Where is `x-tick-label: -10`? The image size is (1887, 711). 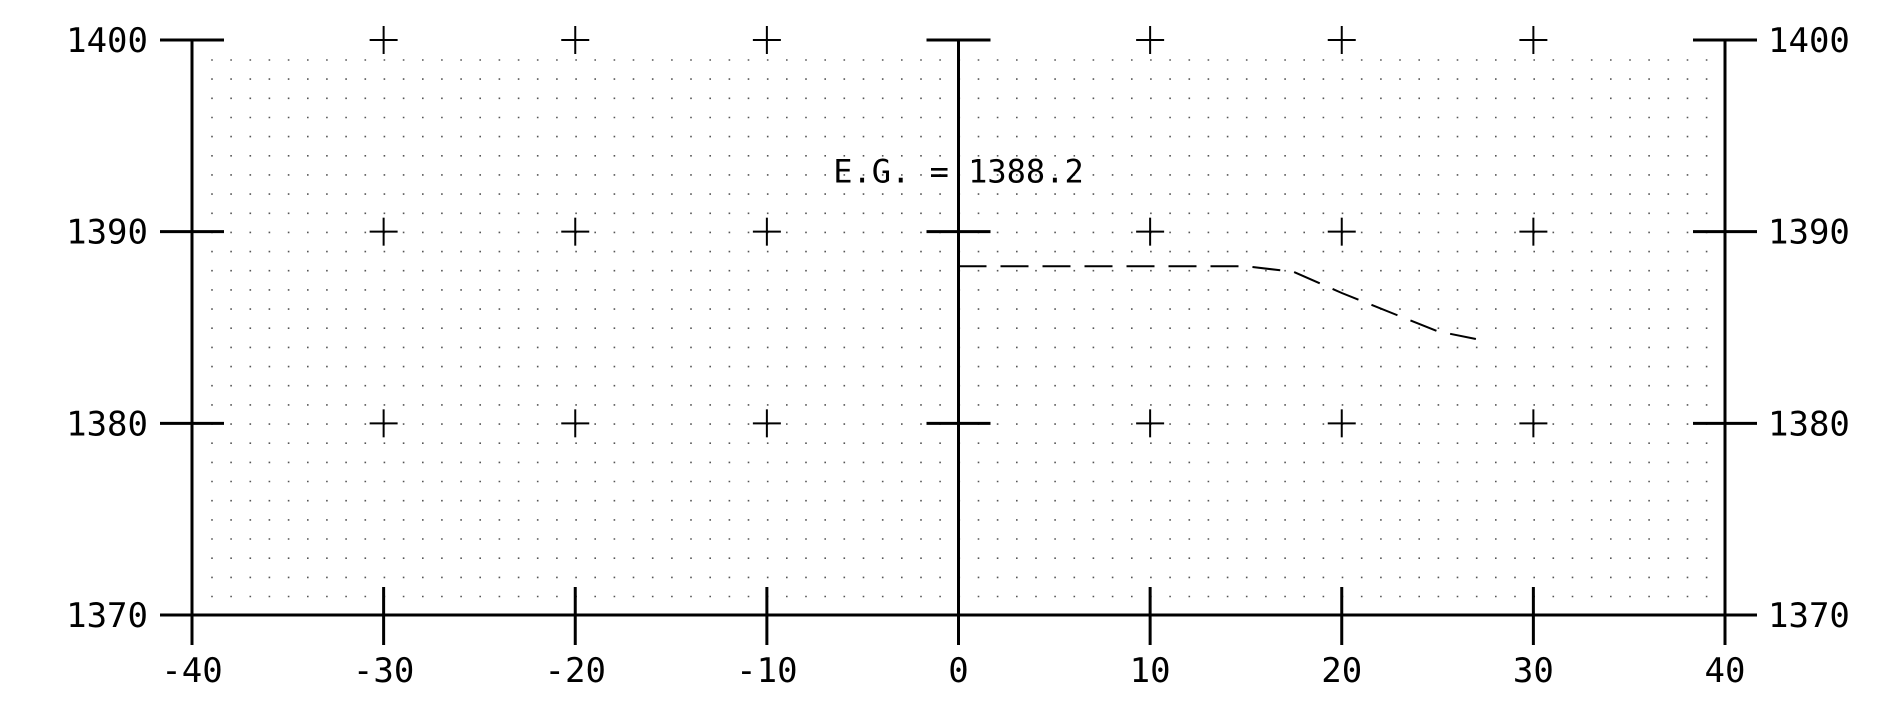 x-tick-label: -10 is located at coordinates (766, 671).